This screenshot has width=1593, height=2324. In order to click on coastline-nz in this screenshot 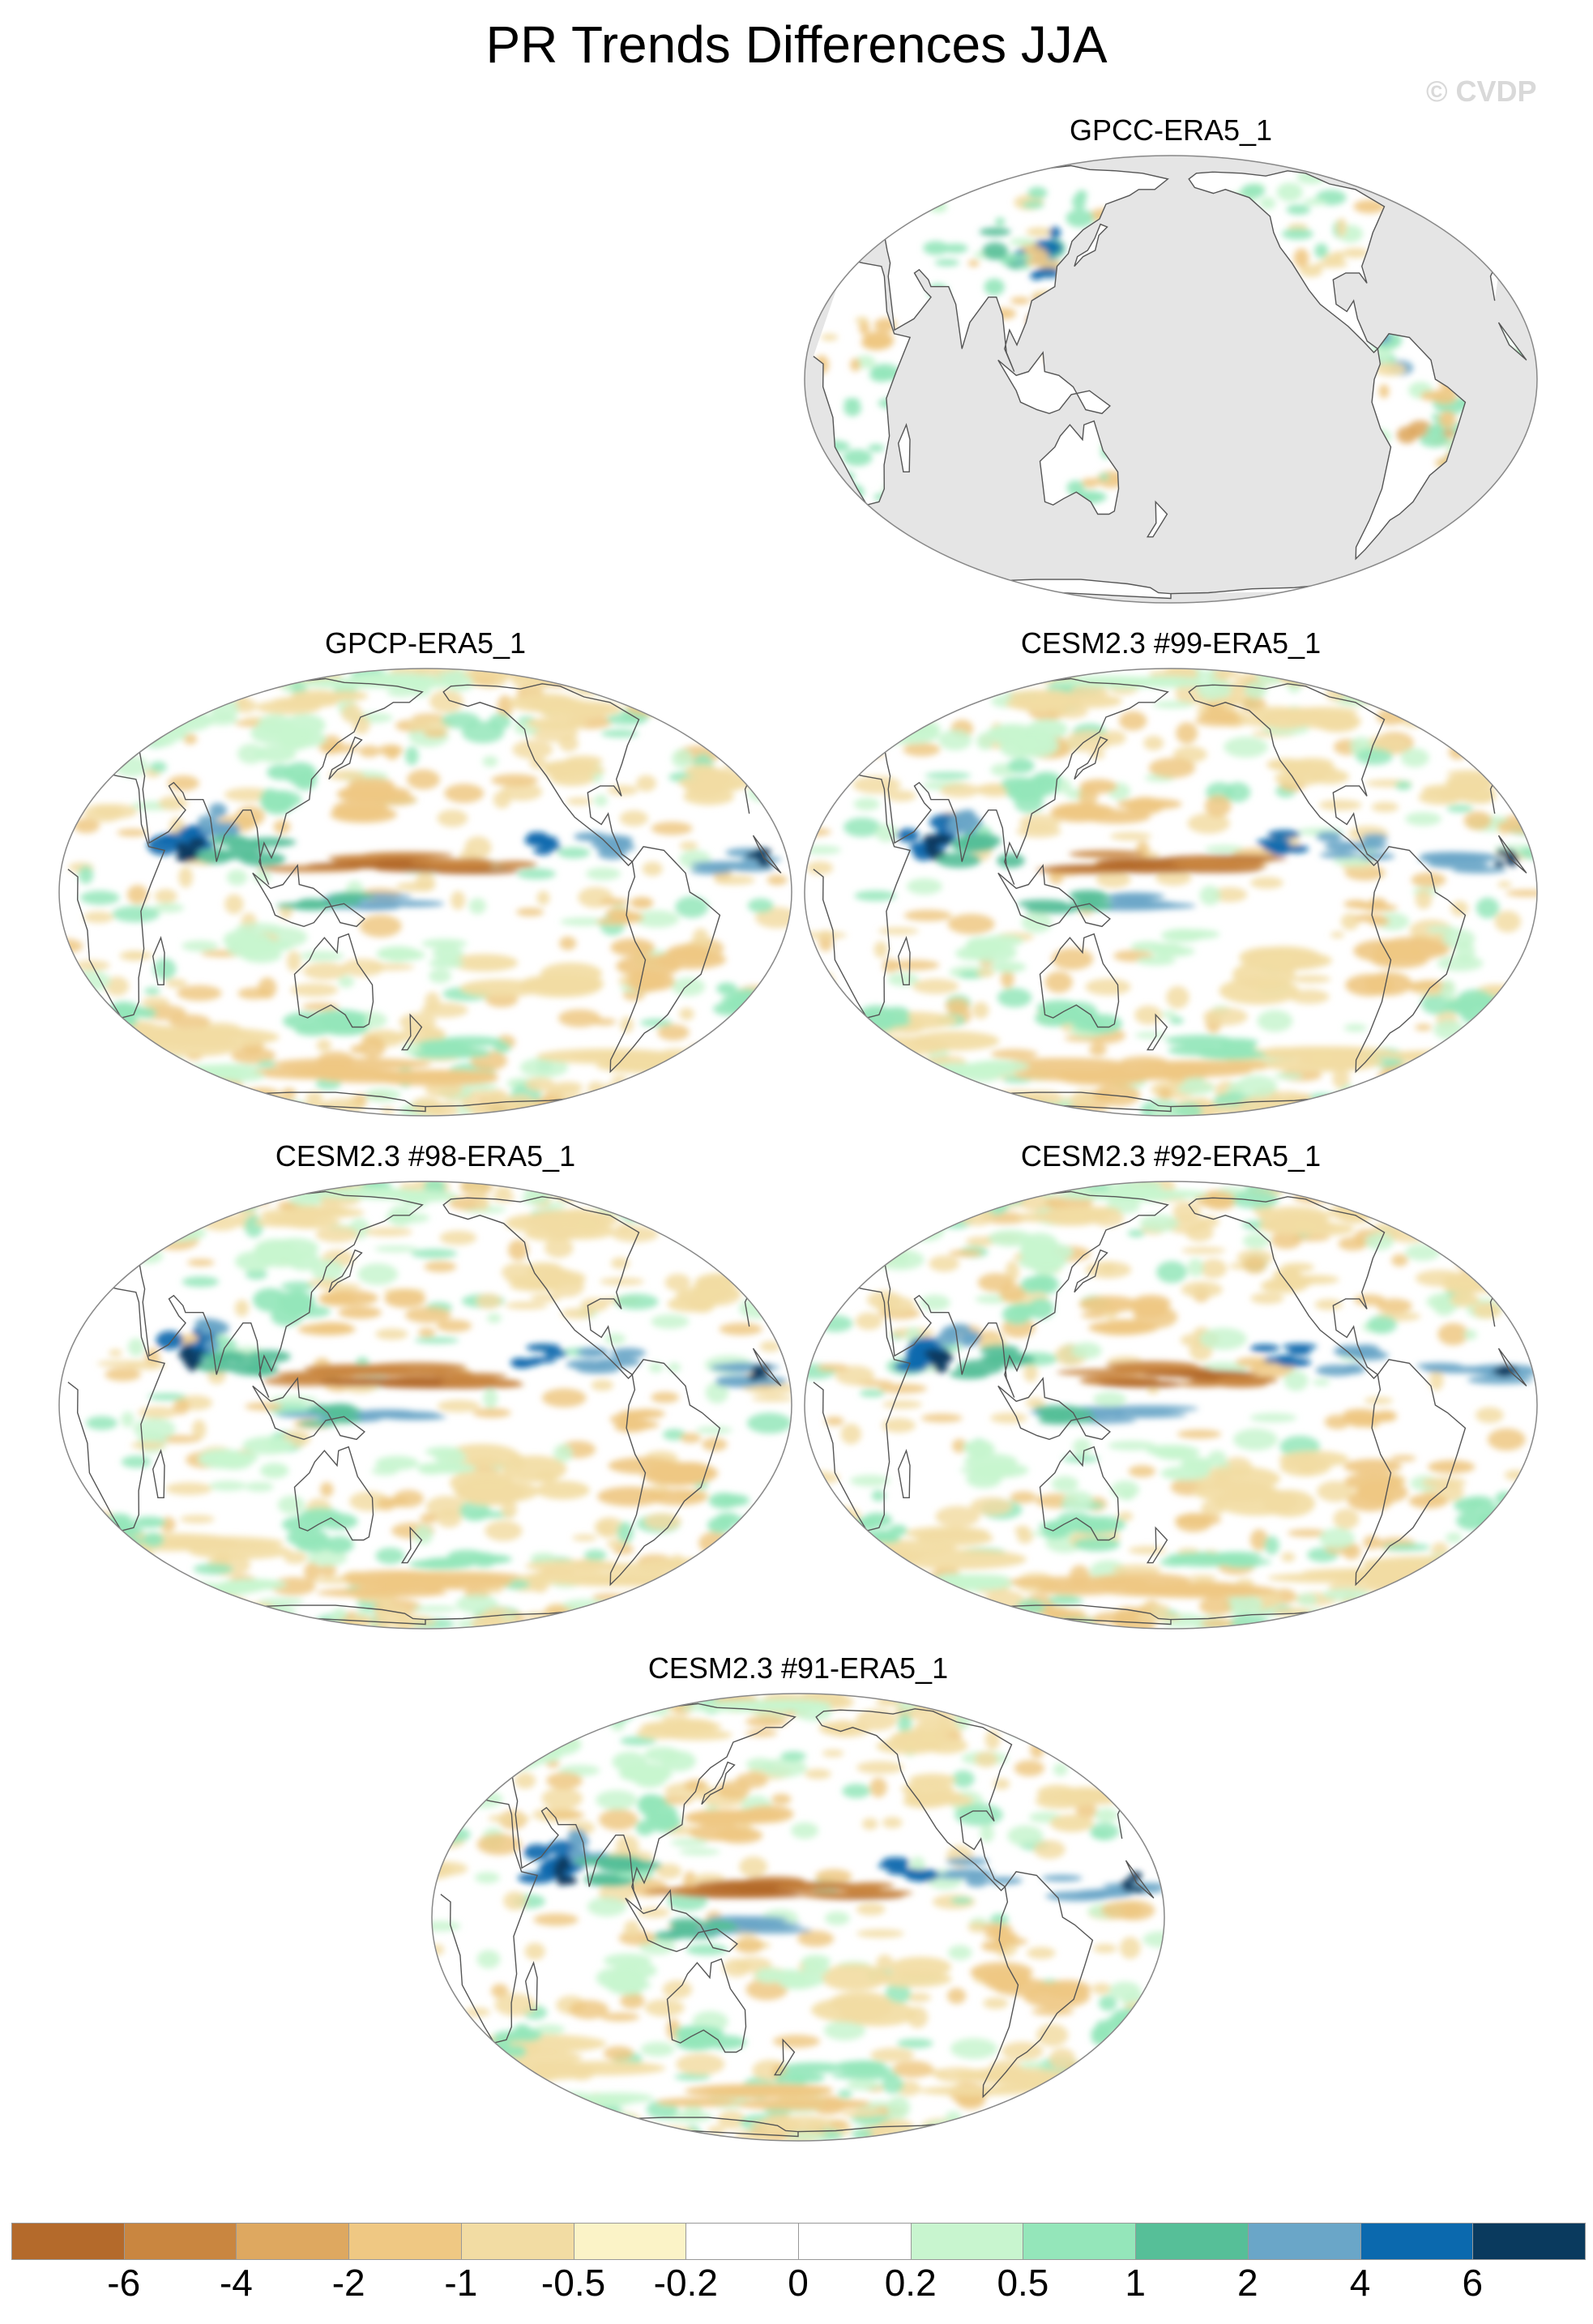, I will do `click(784, 2057)`.